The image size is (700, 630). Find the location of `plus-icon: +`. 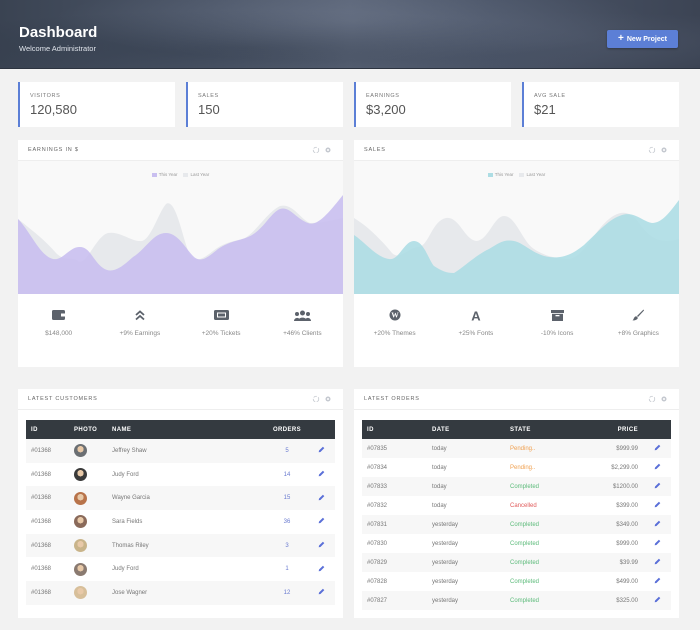

plus-icon: + is located at coordinates (621, 38).